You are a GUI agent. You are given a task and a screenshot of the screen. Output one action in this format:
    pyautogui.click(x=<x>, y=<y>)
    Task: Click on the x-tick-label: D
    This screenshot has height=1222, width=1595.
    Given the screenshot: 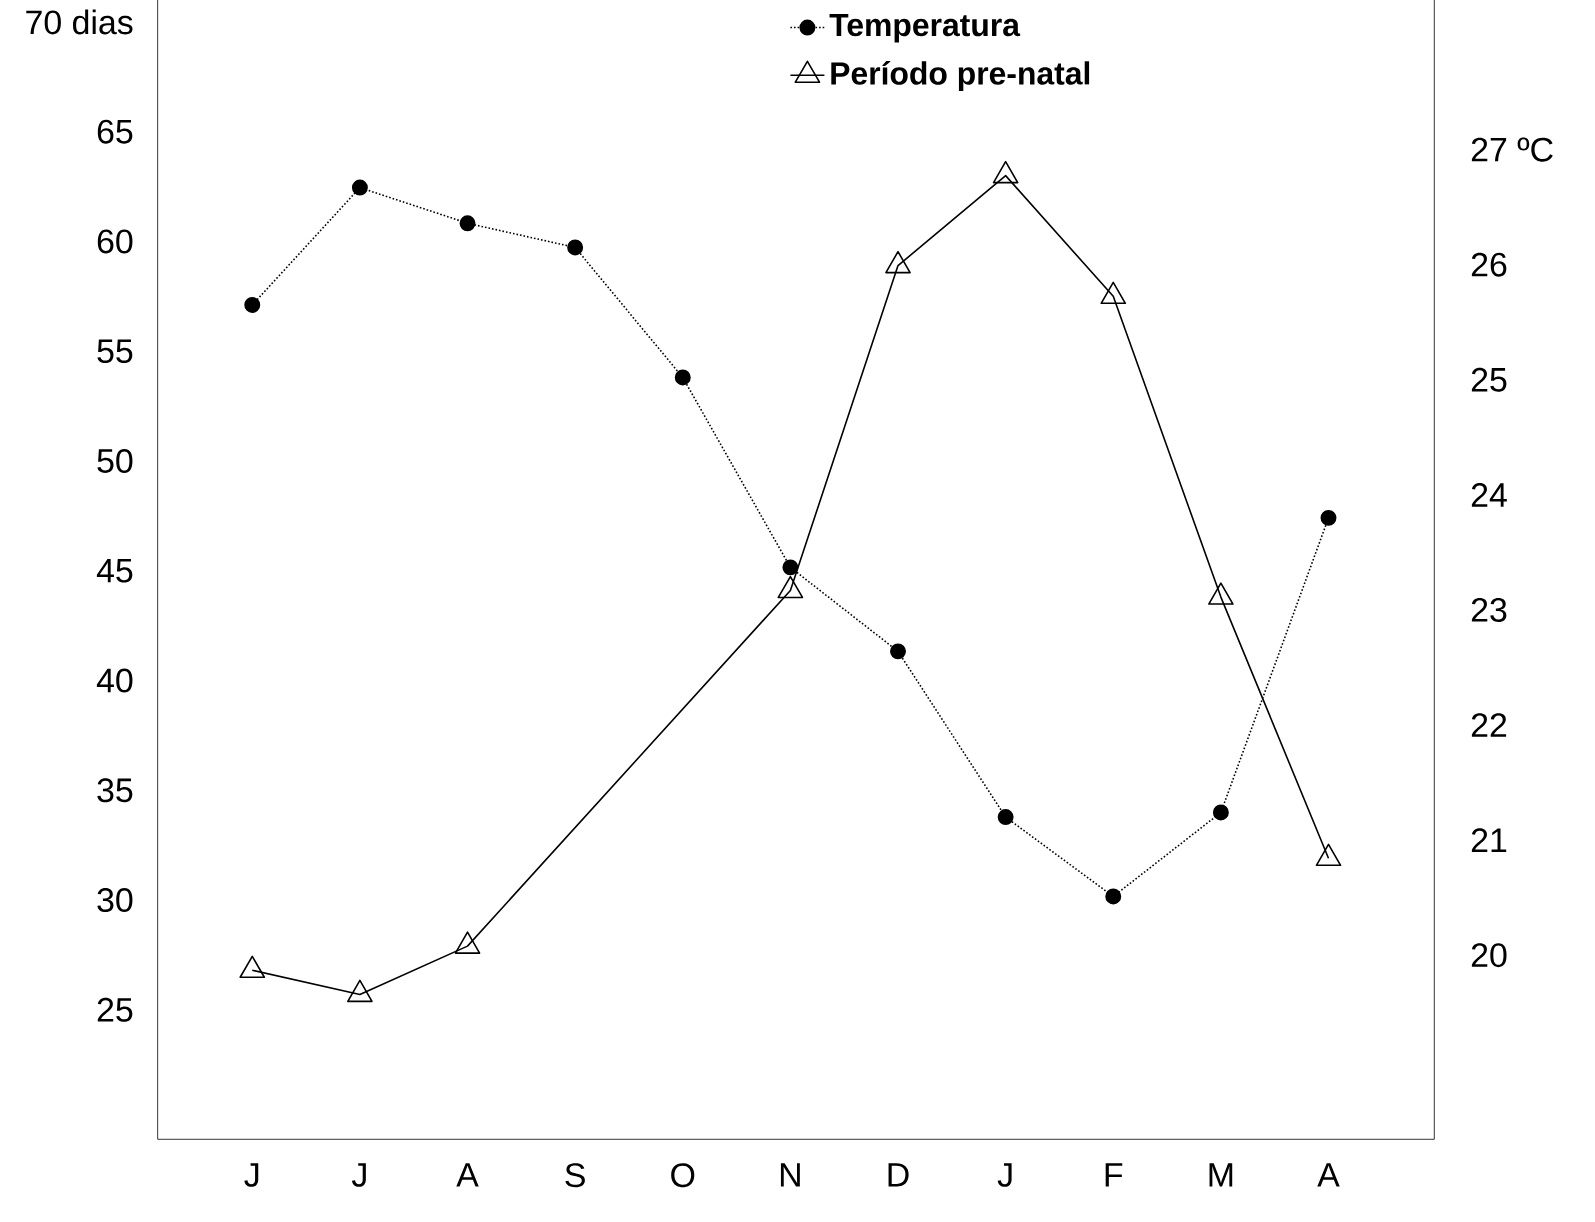 What is the action you would take?
    pyautogui.click(x=898, y=1175)
    